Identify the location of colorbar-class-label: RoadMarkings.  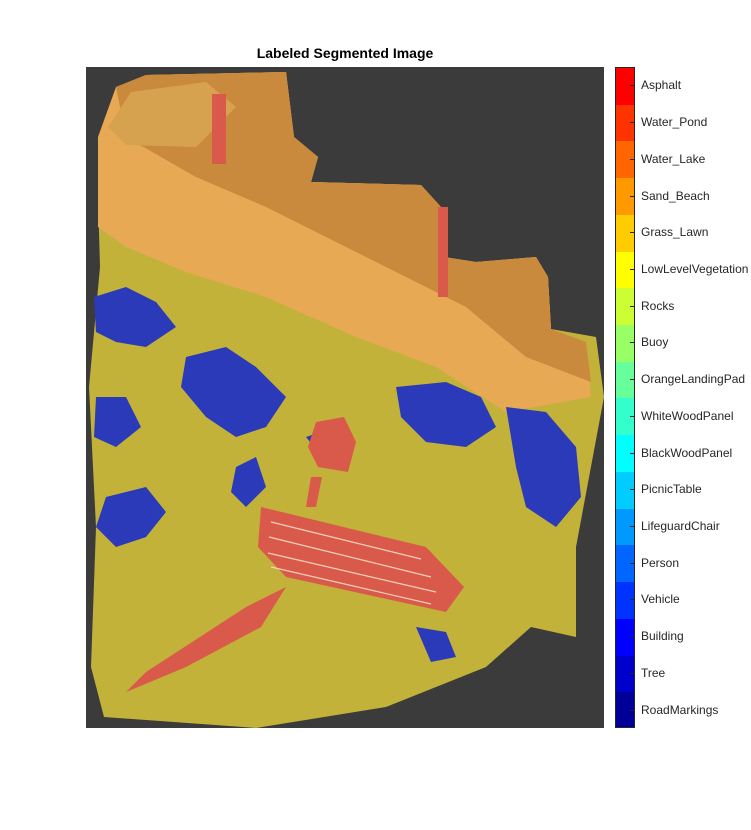
(680, 709).